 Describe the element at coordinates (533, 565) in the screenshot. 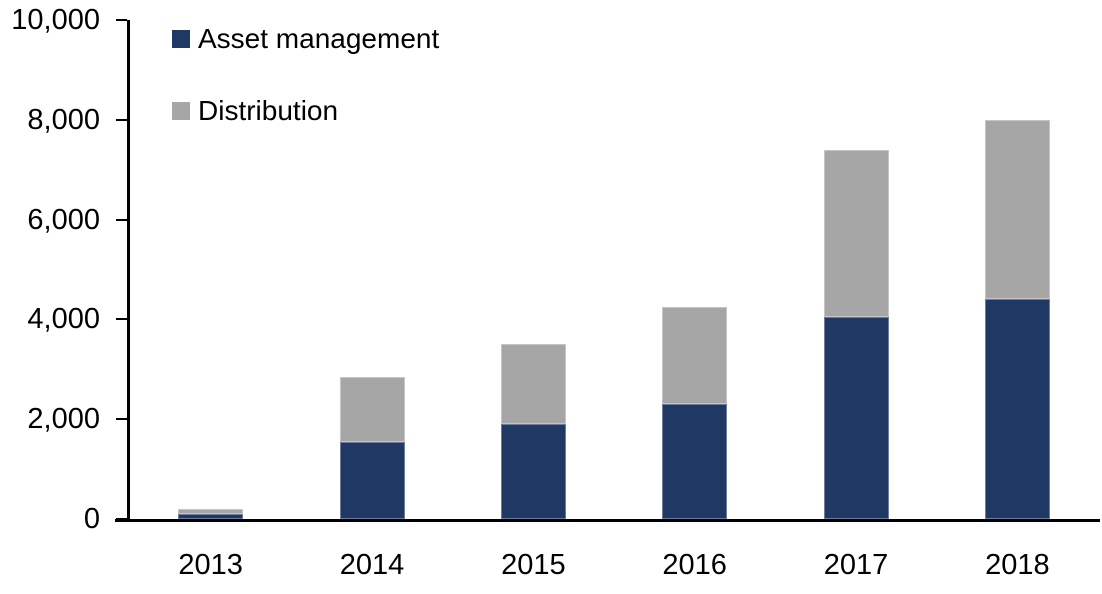

I see `x-axis-category-label: 2015` at that location.